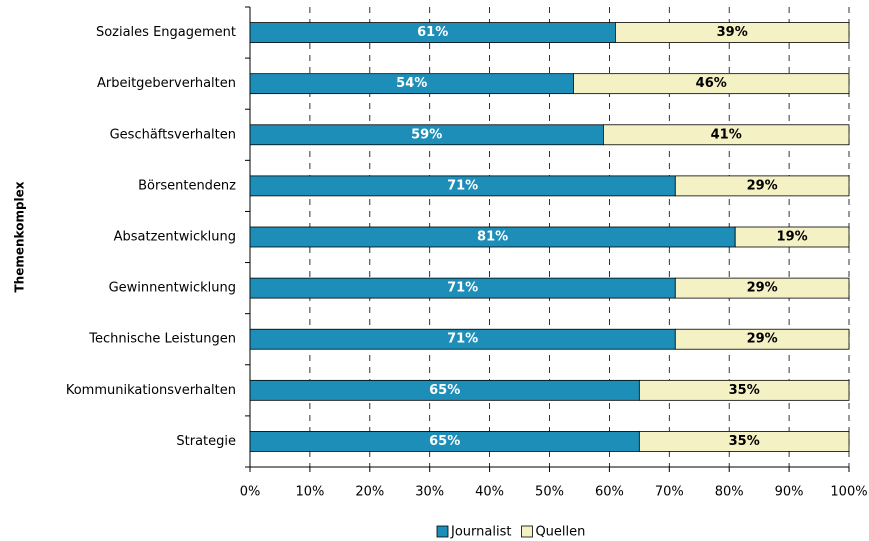 The width and height of the screenshot is (869, 541). Describe the element at coordinates (429, 492) in the screenshot. I see `x-tick-label: 30%` at that location.